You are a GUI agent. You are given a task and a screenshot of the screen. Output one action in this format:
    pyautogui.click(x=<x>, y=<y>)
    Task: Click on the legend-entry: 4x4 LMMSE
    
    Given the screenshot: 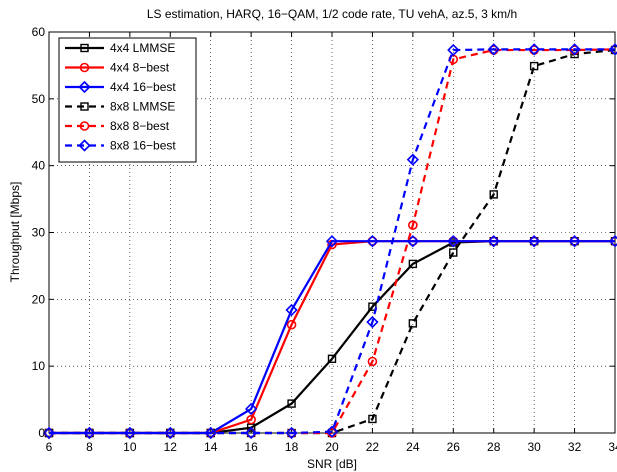 What is the action you would take?
    pyautogui.click(x=120, y=48)
    